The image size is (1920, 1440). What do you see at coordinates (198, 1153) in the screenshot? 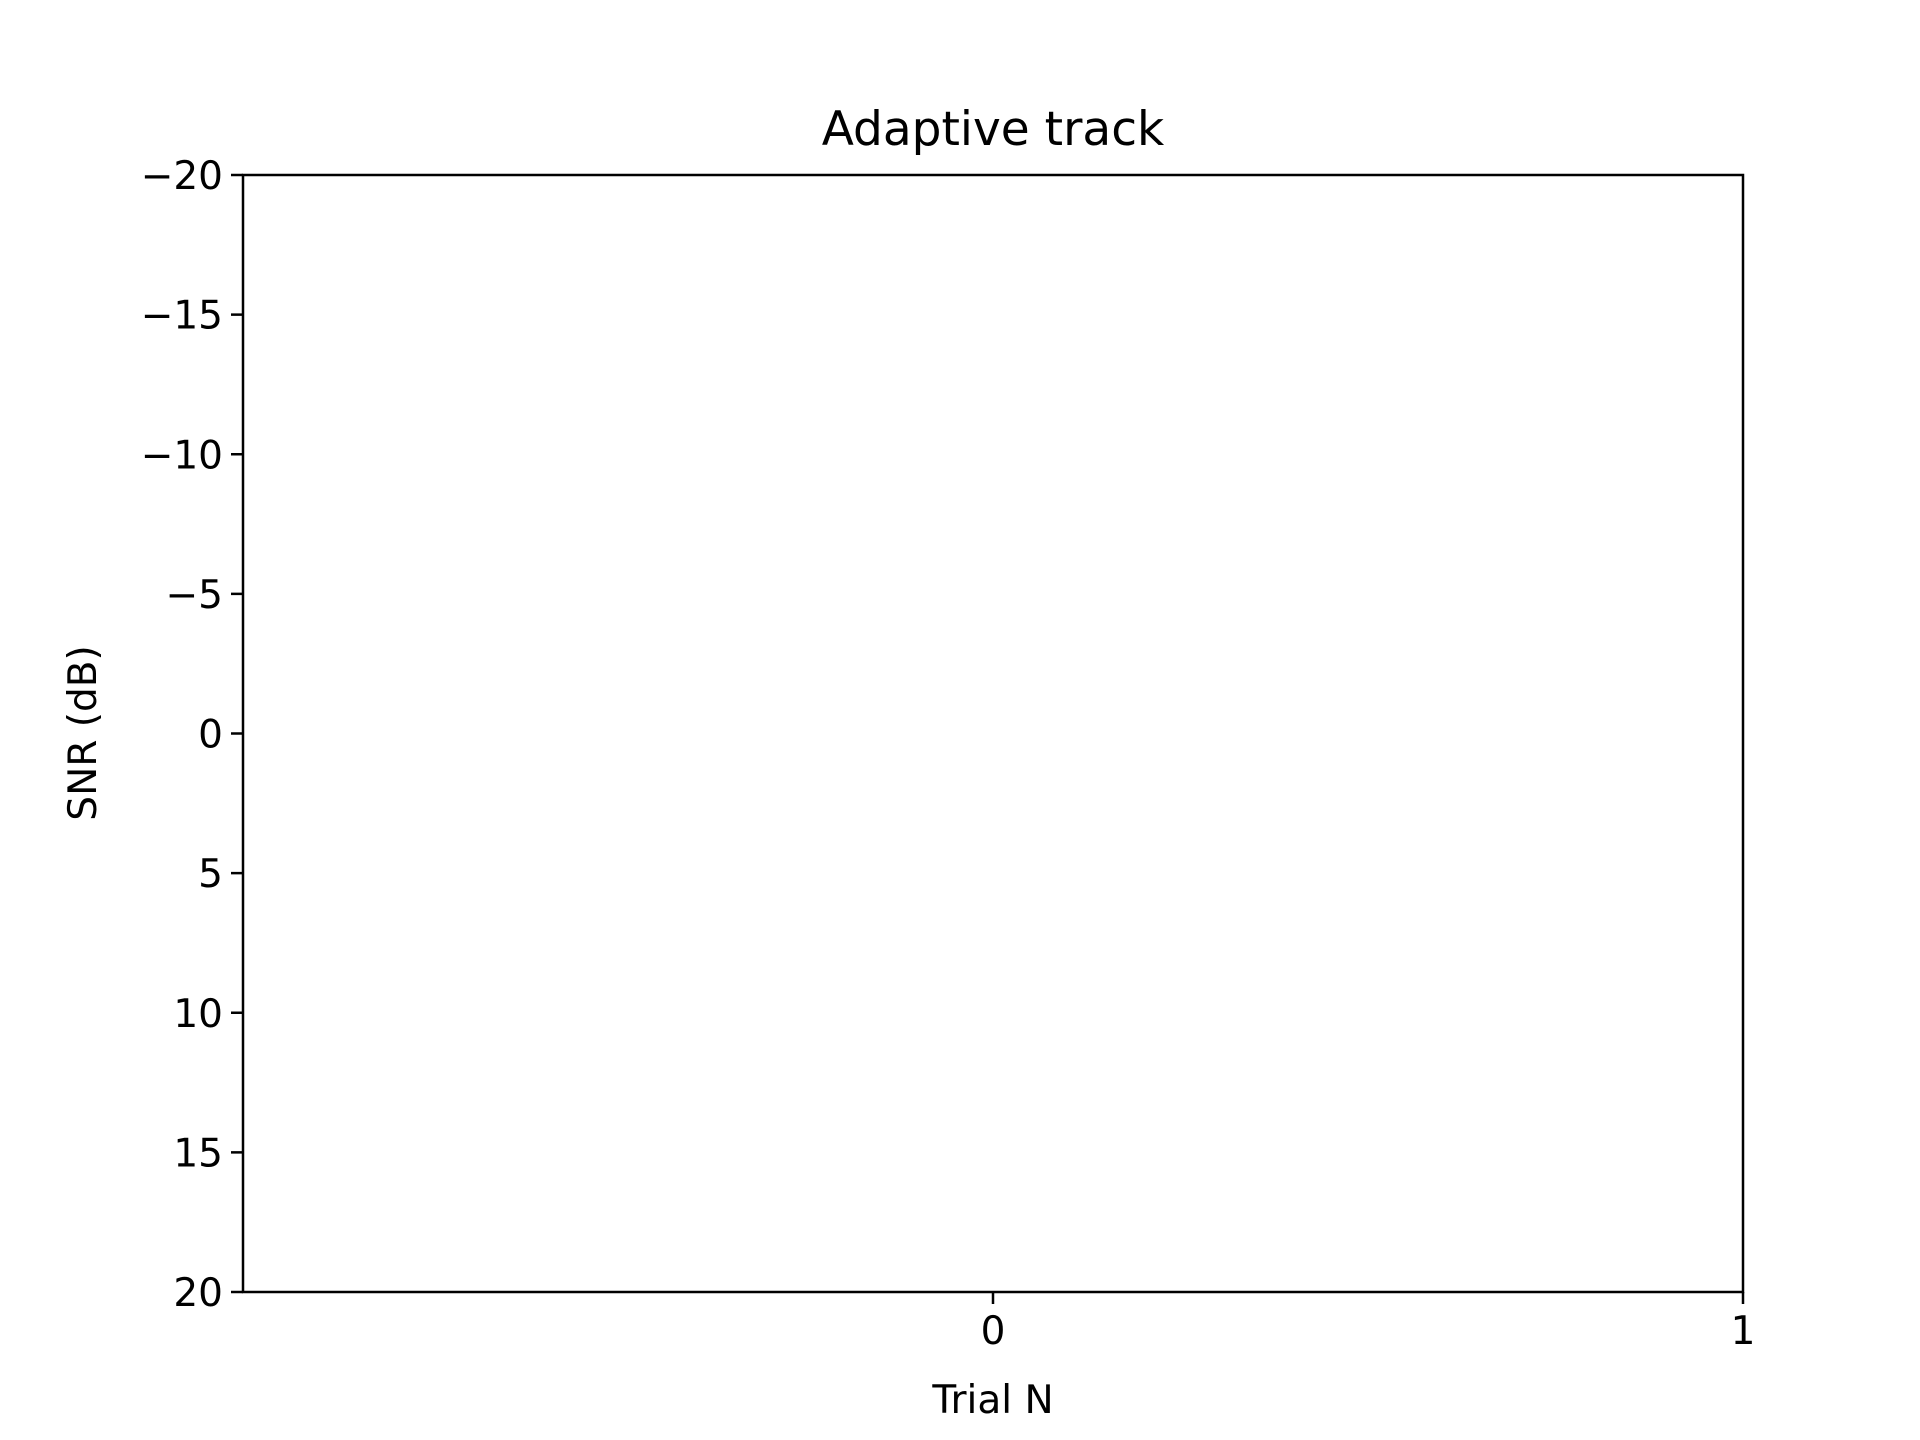
I see `y-tick-label: 15` at bounding box center [198, 1153].